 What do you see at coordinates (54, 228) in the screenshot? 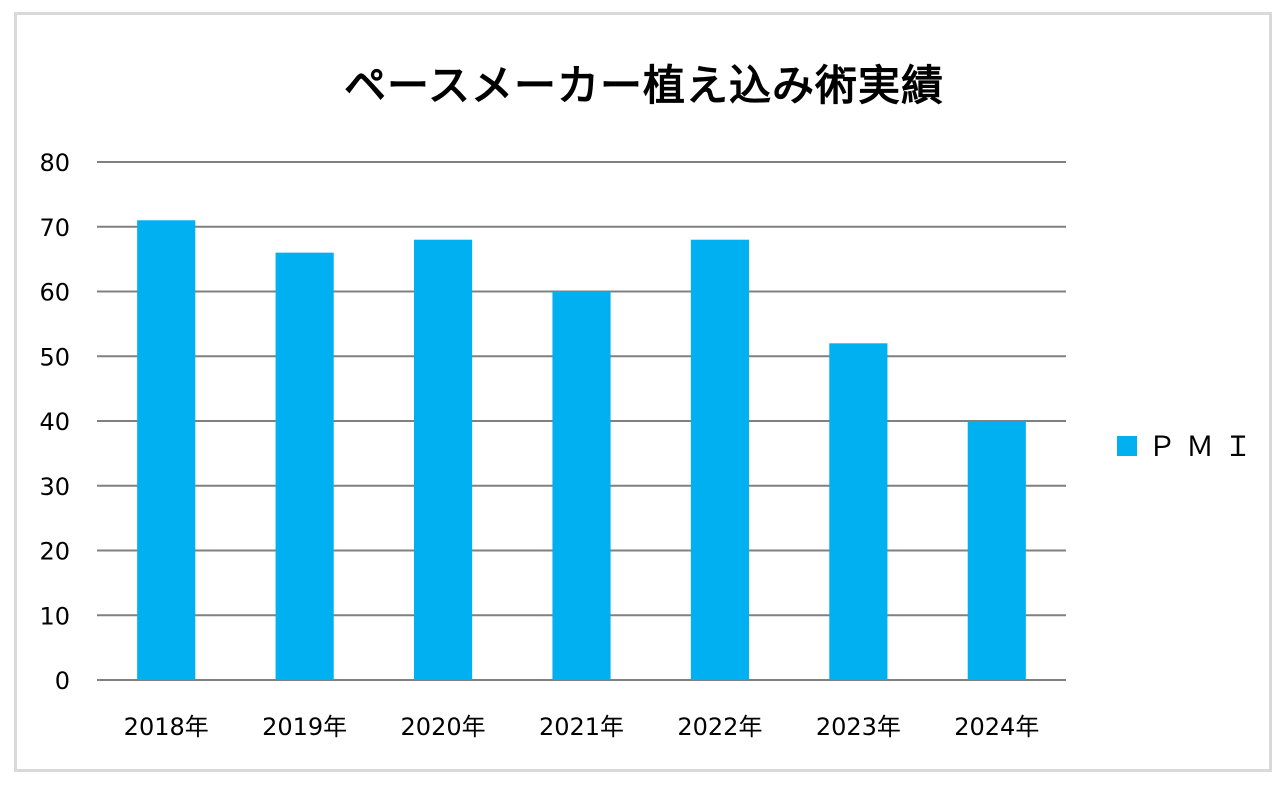
I see `y-tick-label-70: 70` at bounding box center [54, 228].